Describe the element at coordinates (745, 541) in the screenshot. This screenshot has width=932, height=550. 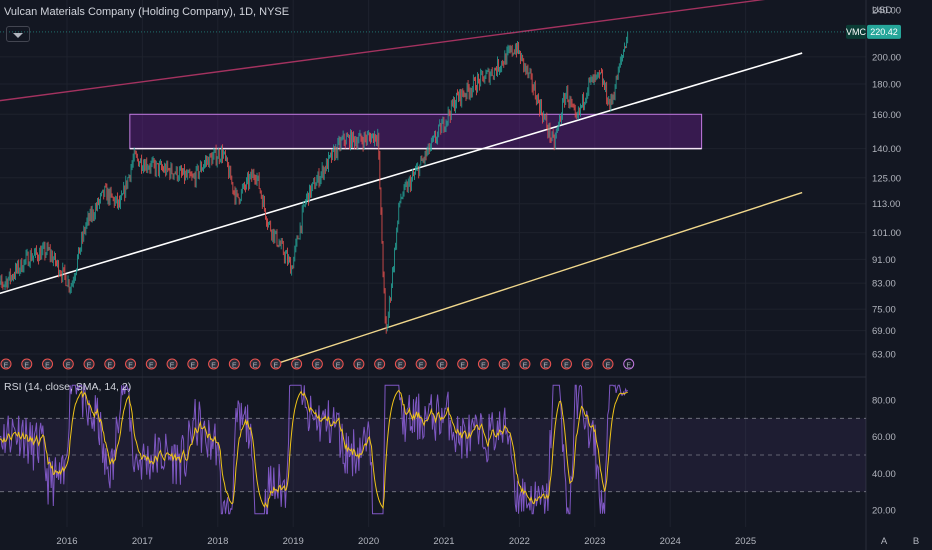
I see `time-tick-label: 2025` at that location.